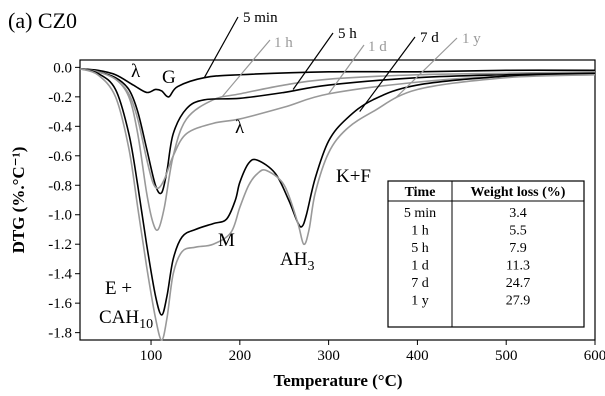 This screenshot has height=396, width=605. Describe the element at coordinates (518, 231) in the screenshot. I see `table-cell-weight-loss: 5.5` at that location.